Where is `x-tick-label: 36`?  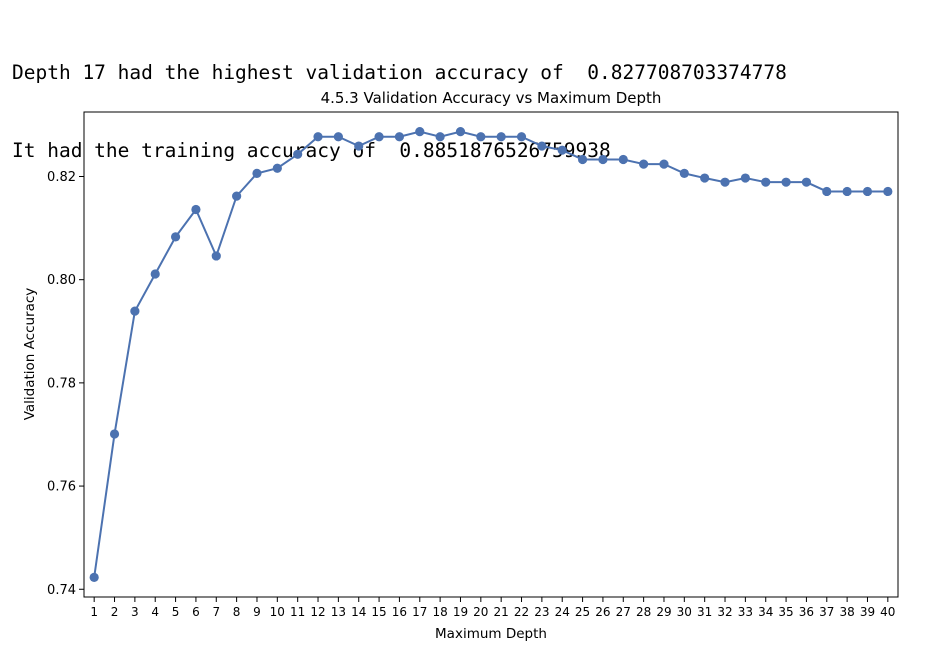 x-tick-label: 36 is located at coordinates (806, 612).